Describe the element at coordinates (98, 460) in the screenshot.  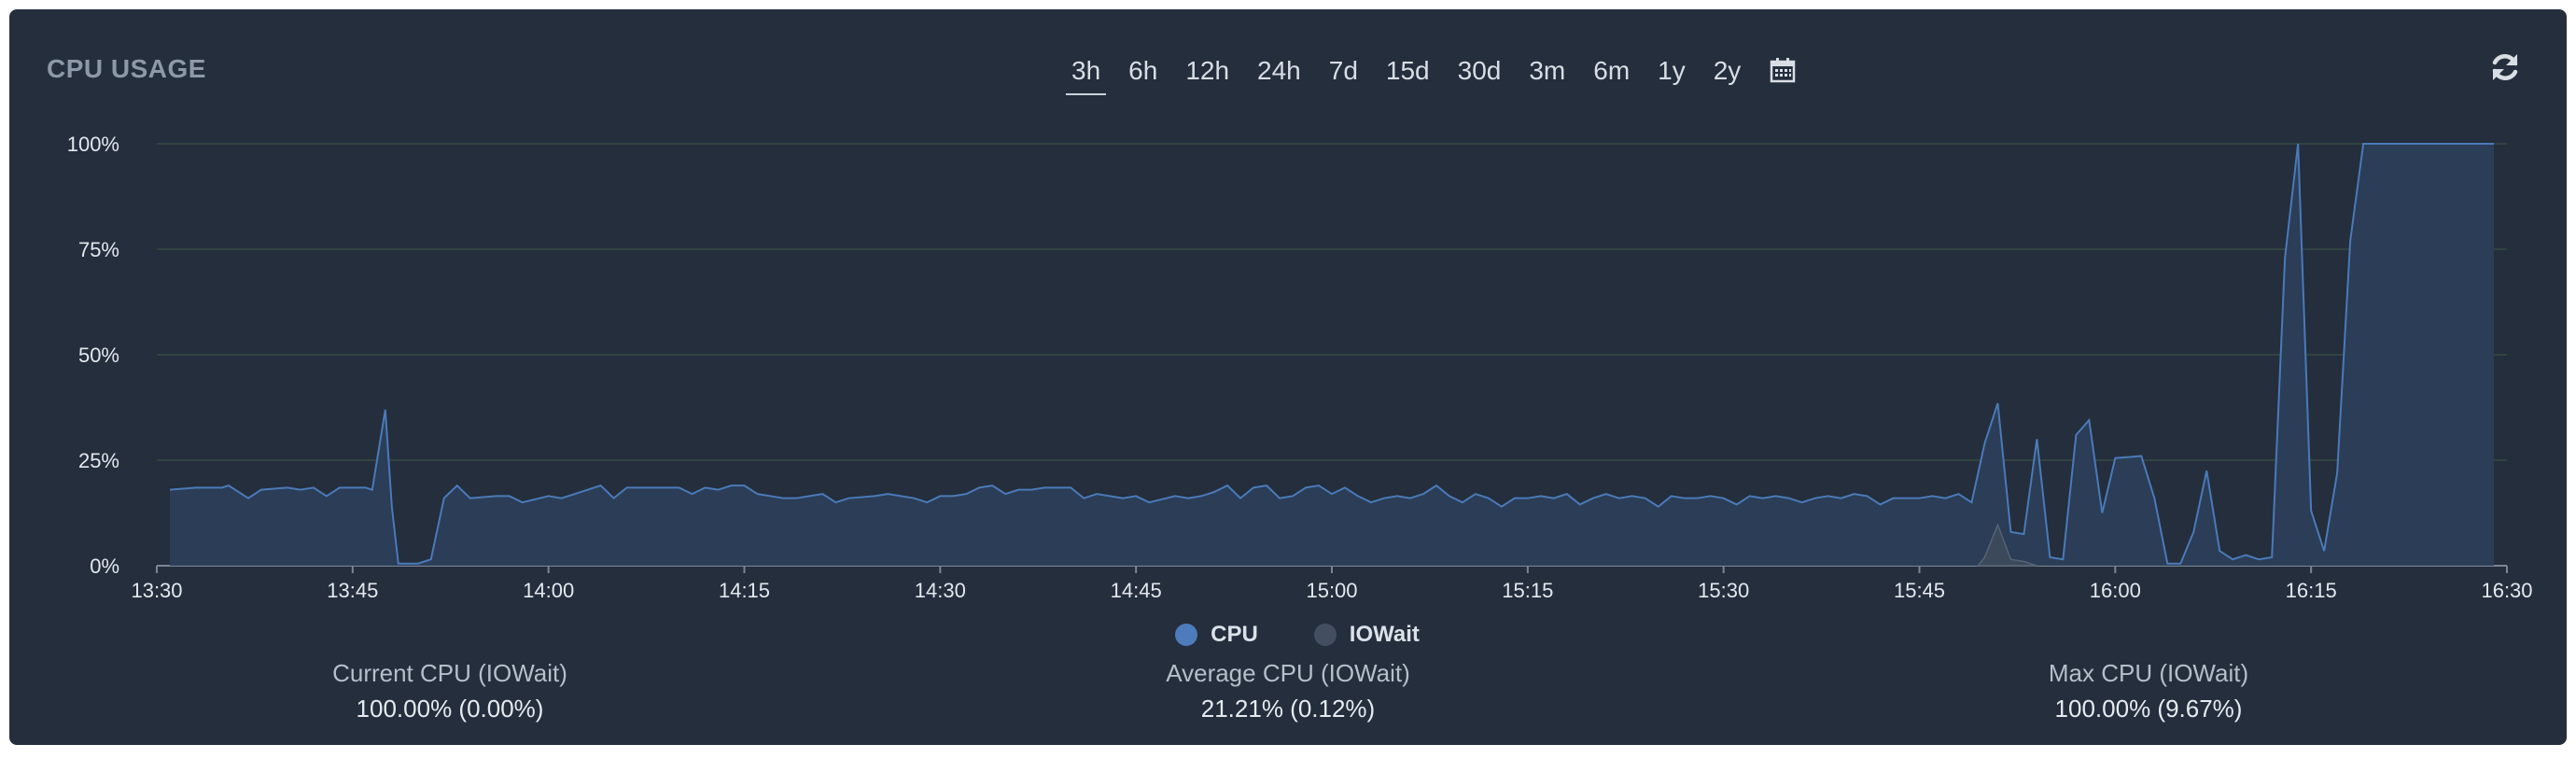
I see `y-tick-label: 25%` at that location.